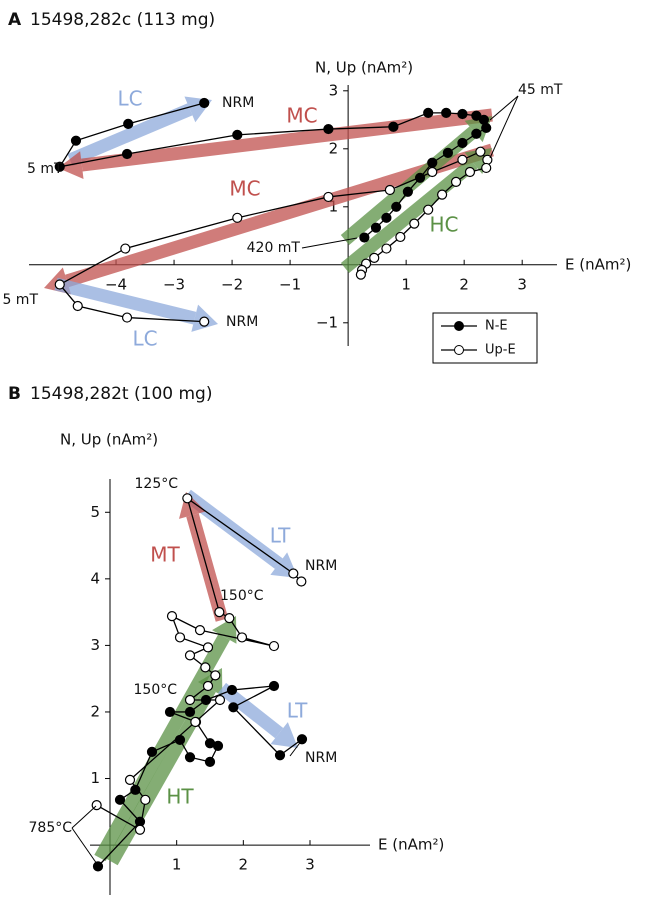 The height and width of the screenshot is (897, 671). What do you see at coordinates (301, 116) in the screenshot?
I see `component-label: MC` at bounding box center [301, 116].